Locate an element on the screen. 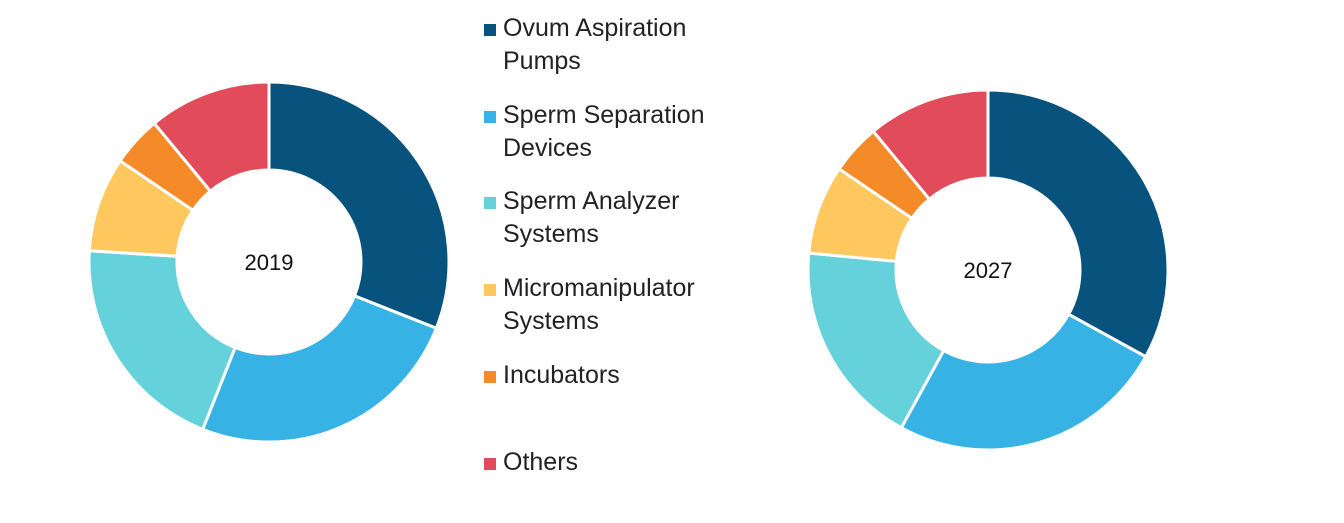 The height and width of the screenshot is (523, 1344). legend-item-sperm-analyzer-systems: Sperm Analyzer Systems is located at coordinates (608, 218).